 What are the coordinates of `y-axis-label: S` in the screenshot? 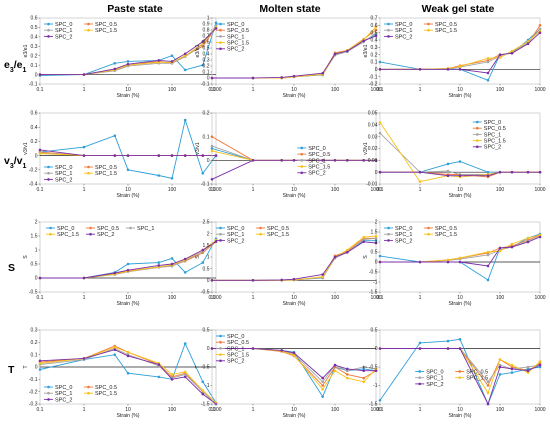 It's located at (26, 257).